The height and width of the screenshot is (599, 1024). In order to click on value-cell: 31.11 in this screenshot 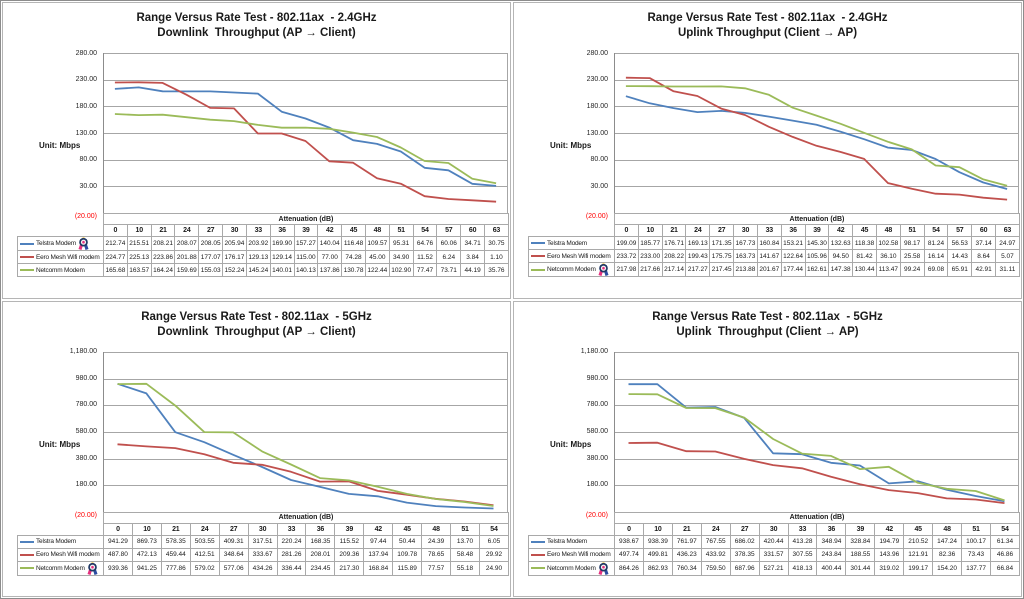, I will do `click(1007, 269)`.